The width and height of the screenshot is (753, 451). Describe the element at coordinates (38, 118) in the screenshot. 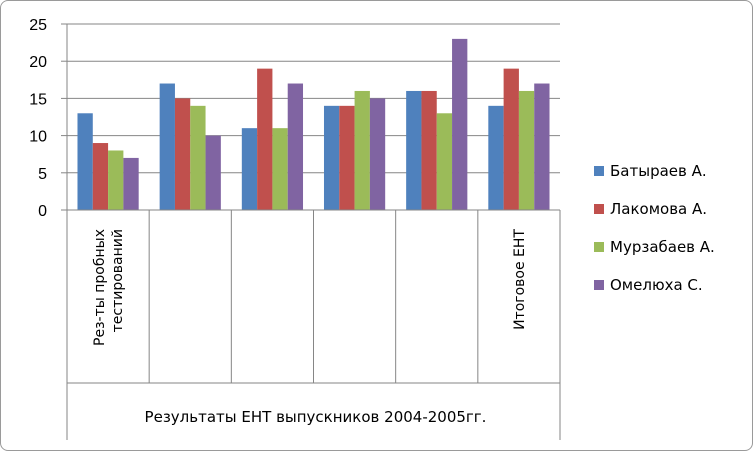

I see `y-tick-labels: 0 5 10 15 20 25` at that location.